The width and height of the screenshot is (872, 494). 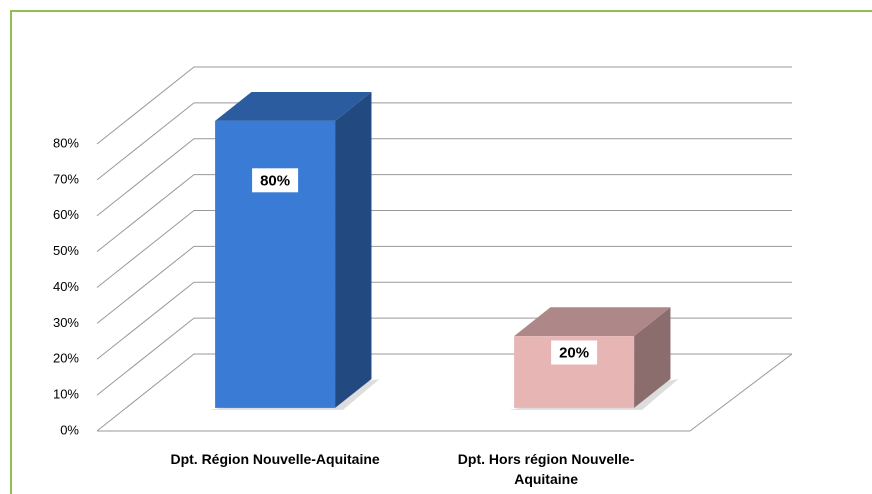 What do you see at coordinates (275, 459) in the screenshot?
I see `x-tick-label: Dpt. Région Nouvelle-Aquitaine` at bounding box center [275, 459].